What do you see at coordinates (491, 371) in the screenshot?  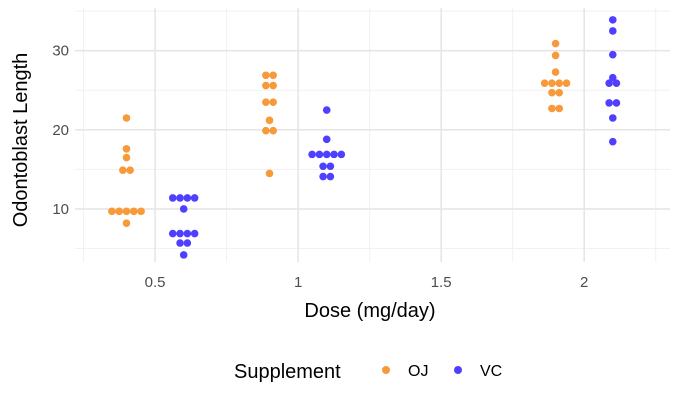 I see `legend-label-vc: VC` at bounding box center [491, 371].